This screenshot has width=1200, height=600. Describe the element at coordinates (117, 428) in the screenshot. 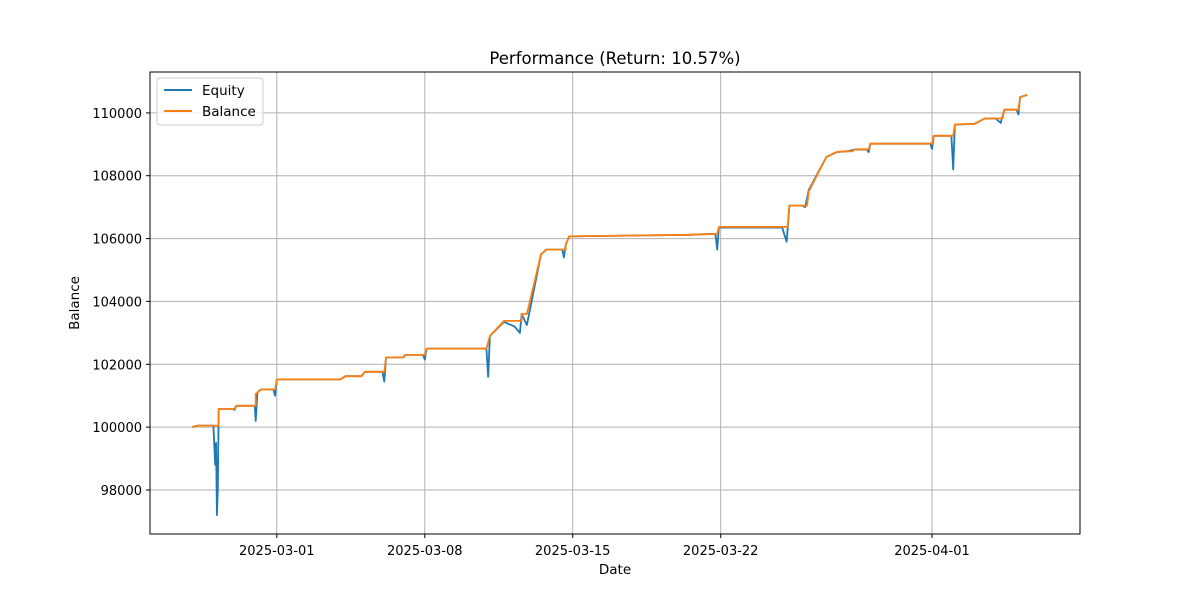

I see `y-tick-label: 100000` at that location.